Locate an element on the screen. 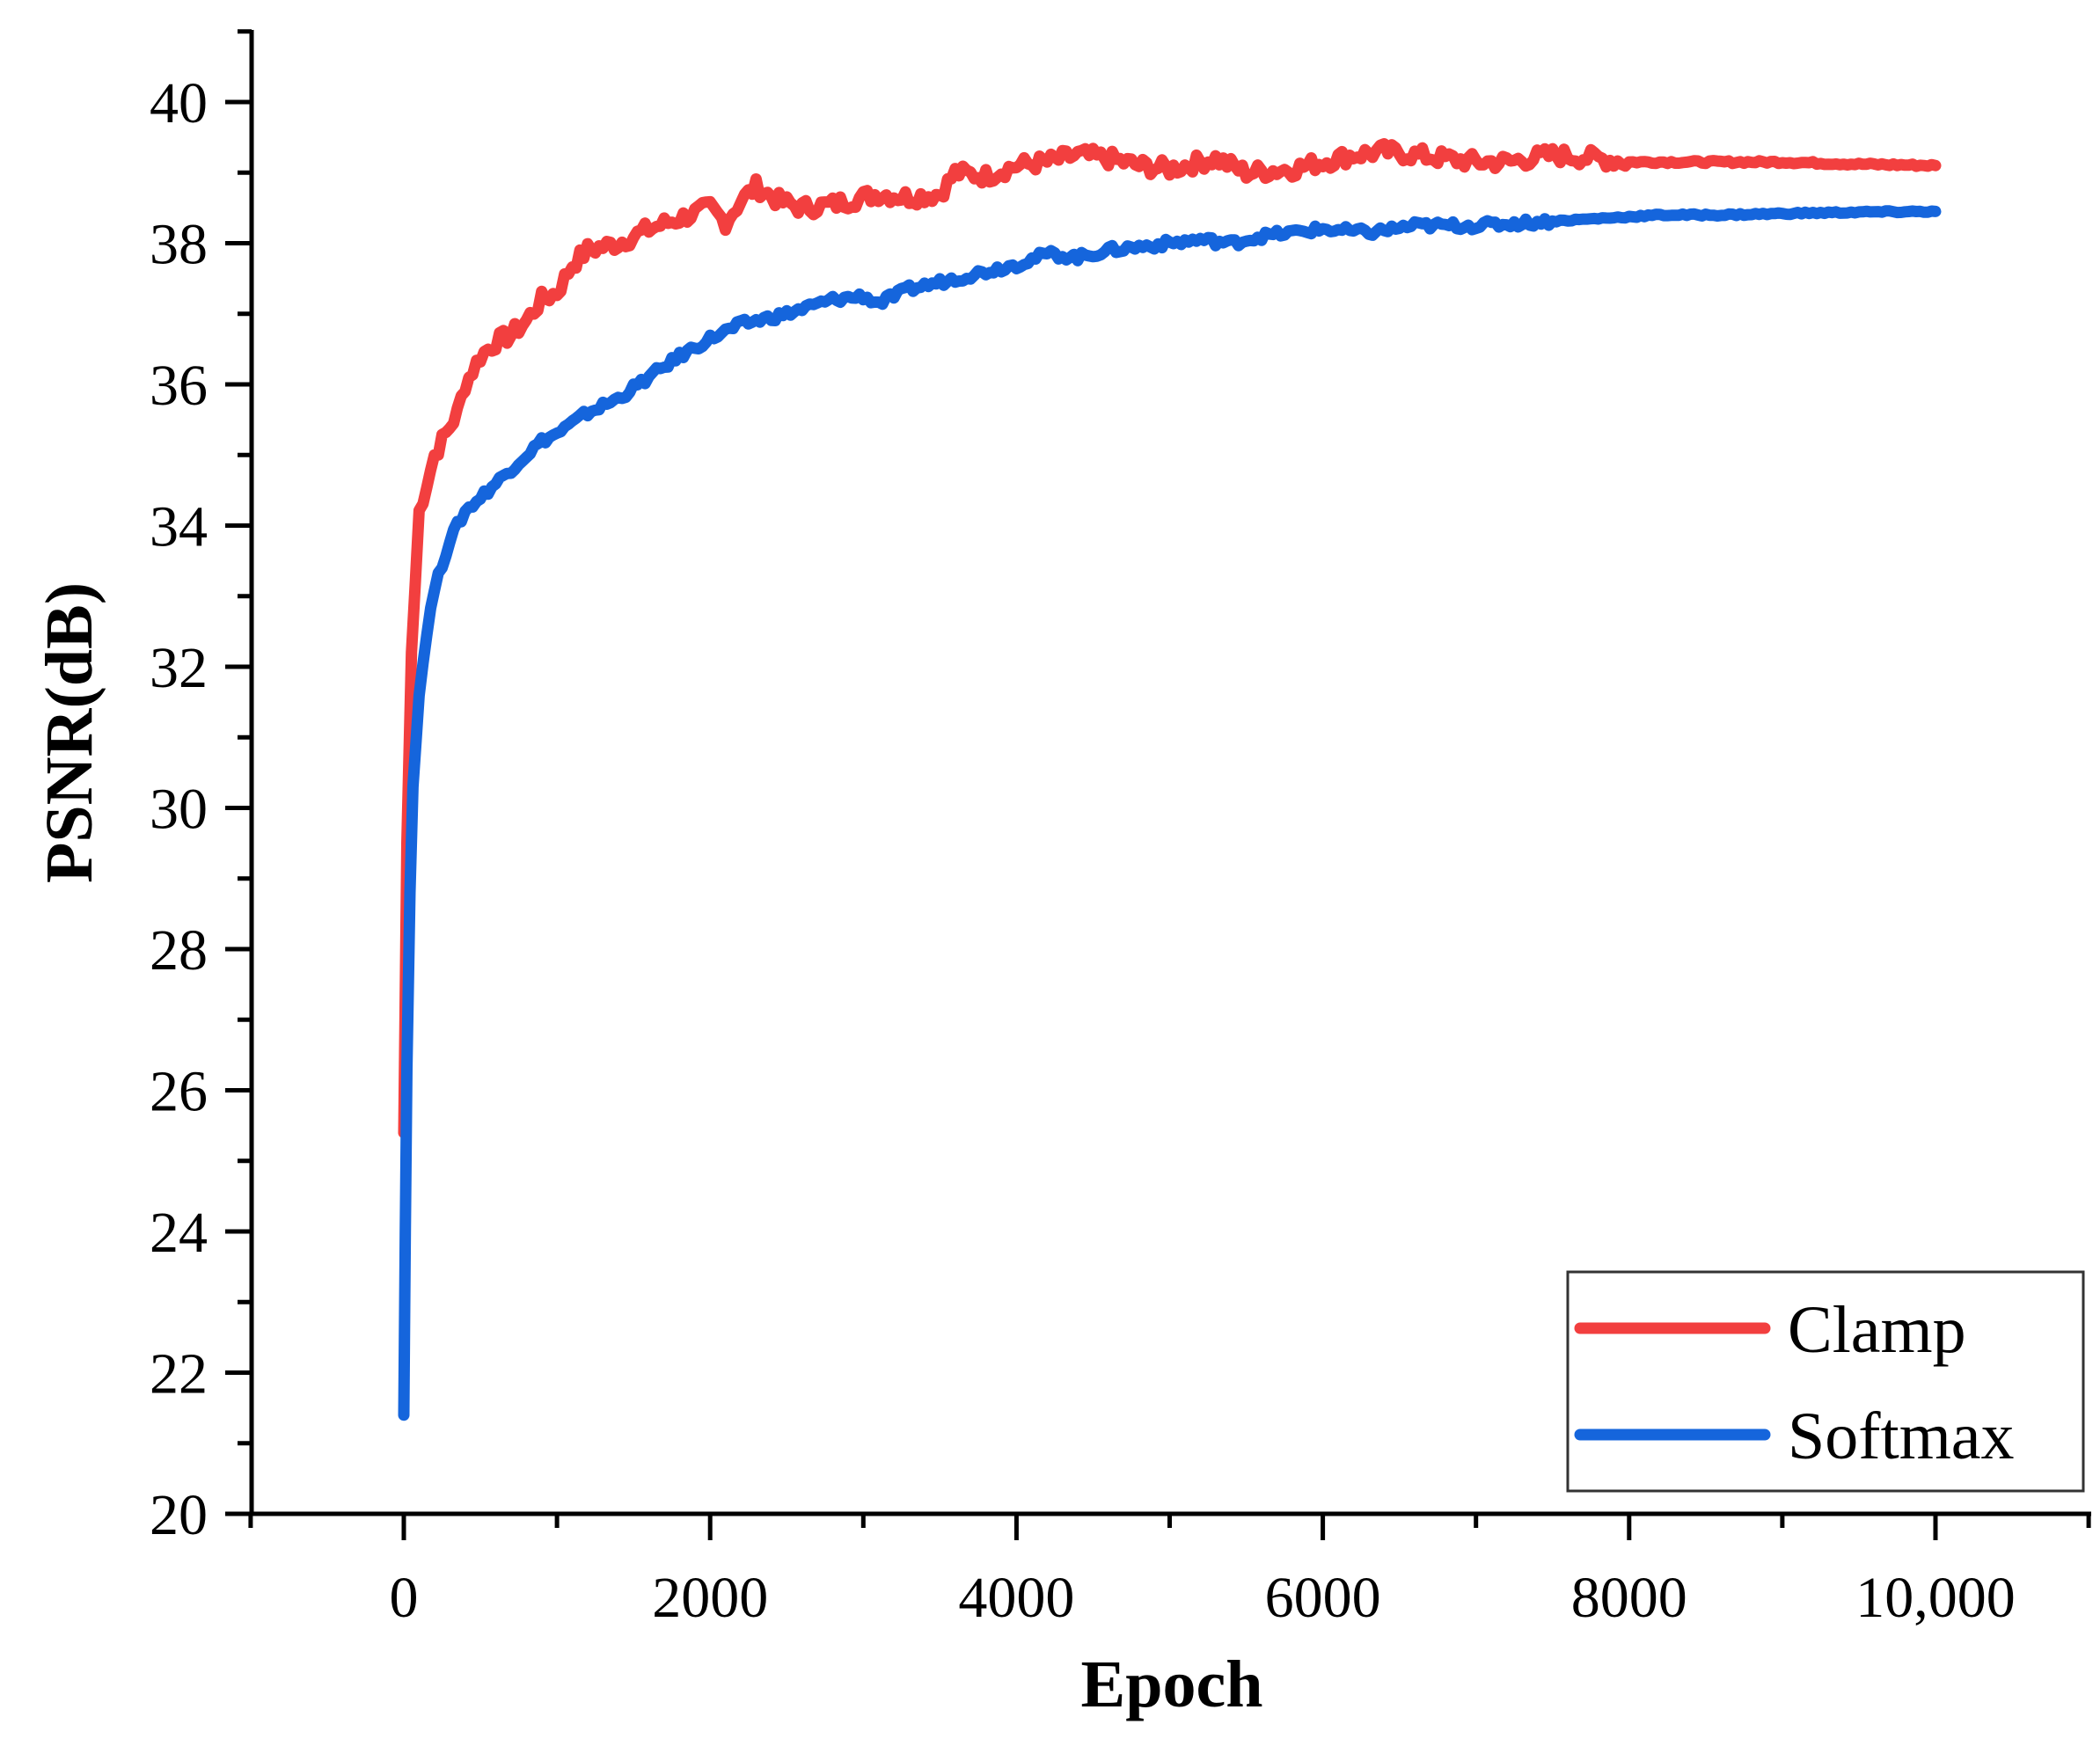 This screenshot has width=2100, height=1739. y-tick-label: 28 is located at coordinates (179, 950).